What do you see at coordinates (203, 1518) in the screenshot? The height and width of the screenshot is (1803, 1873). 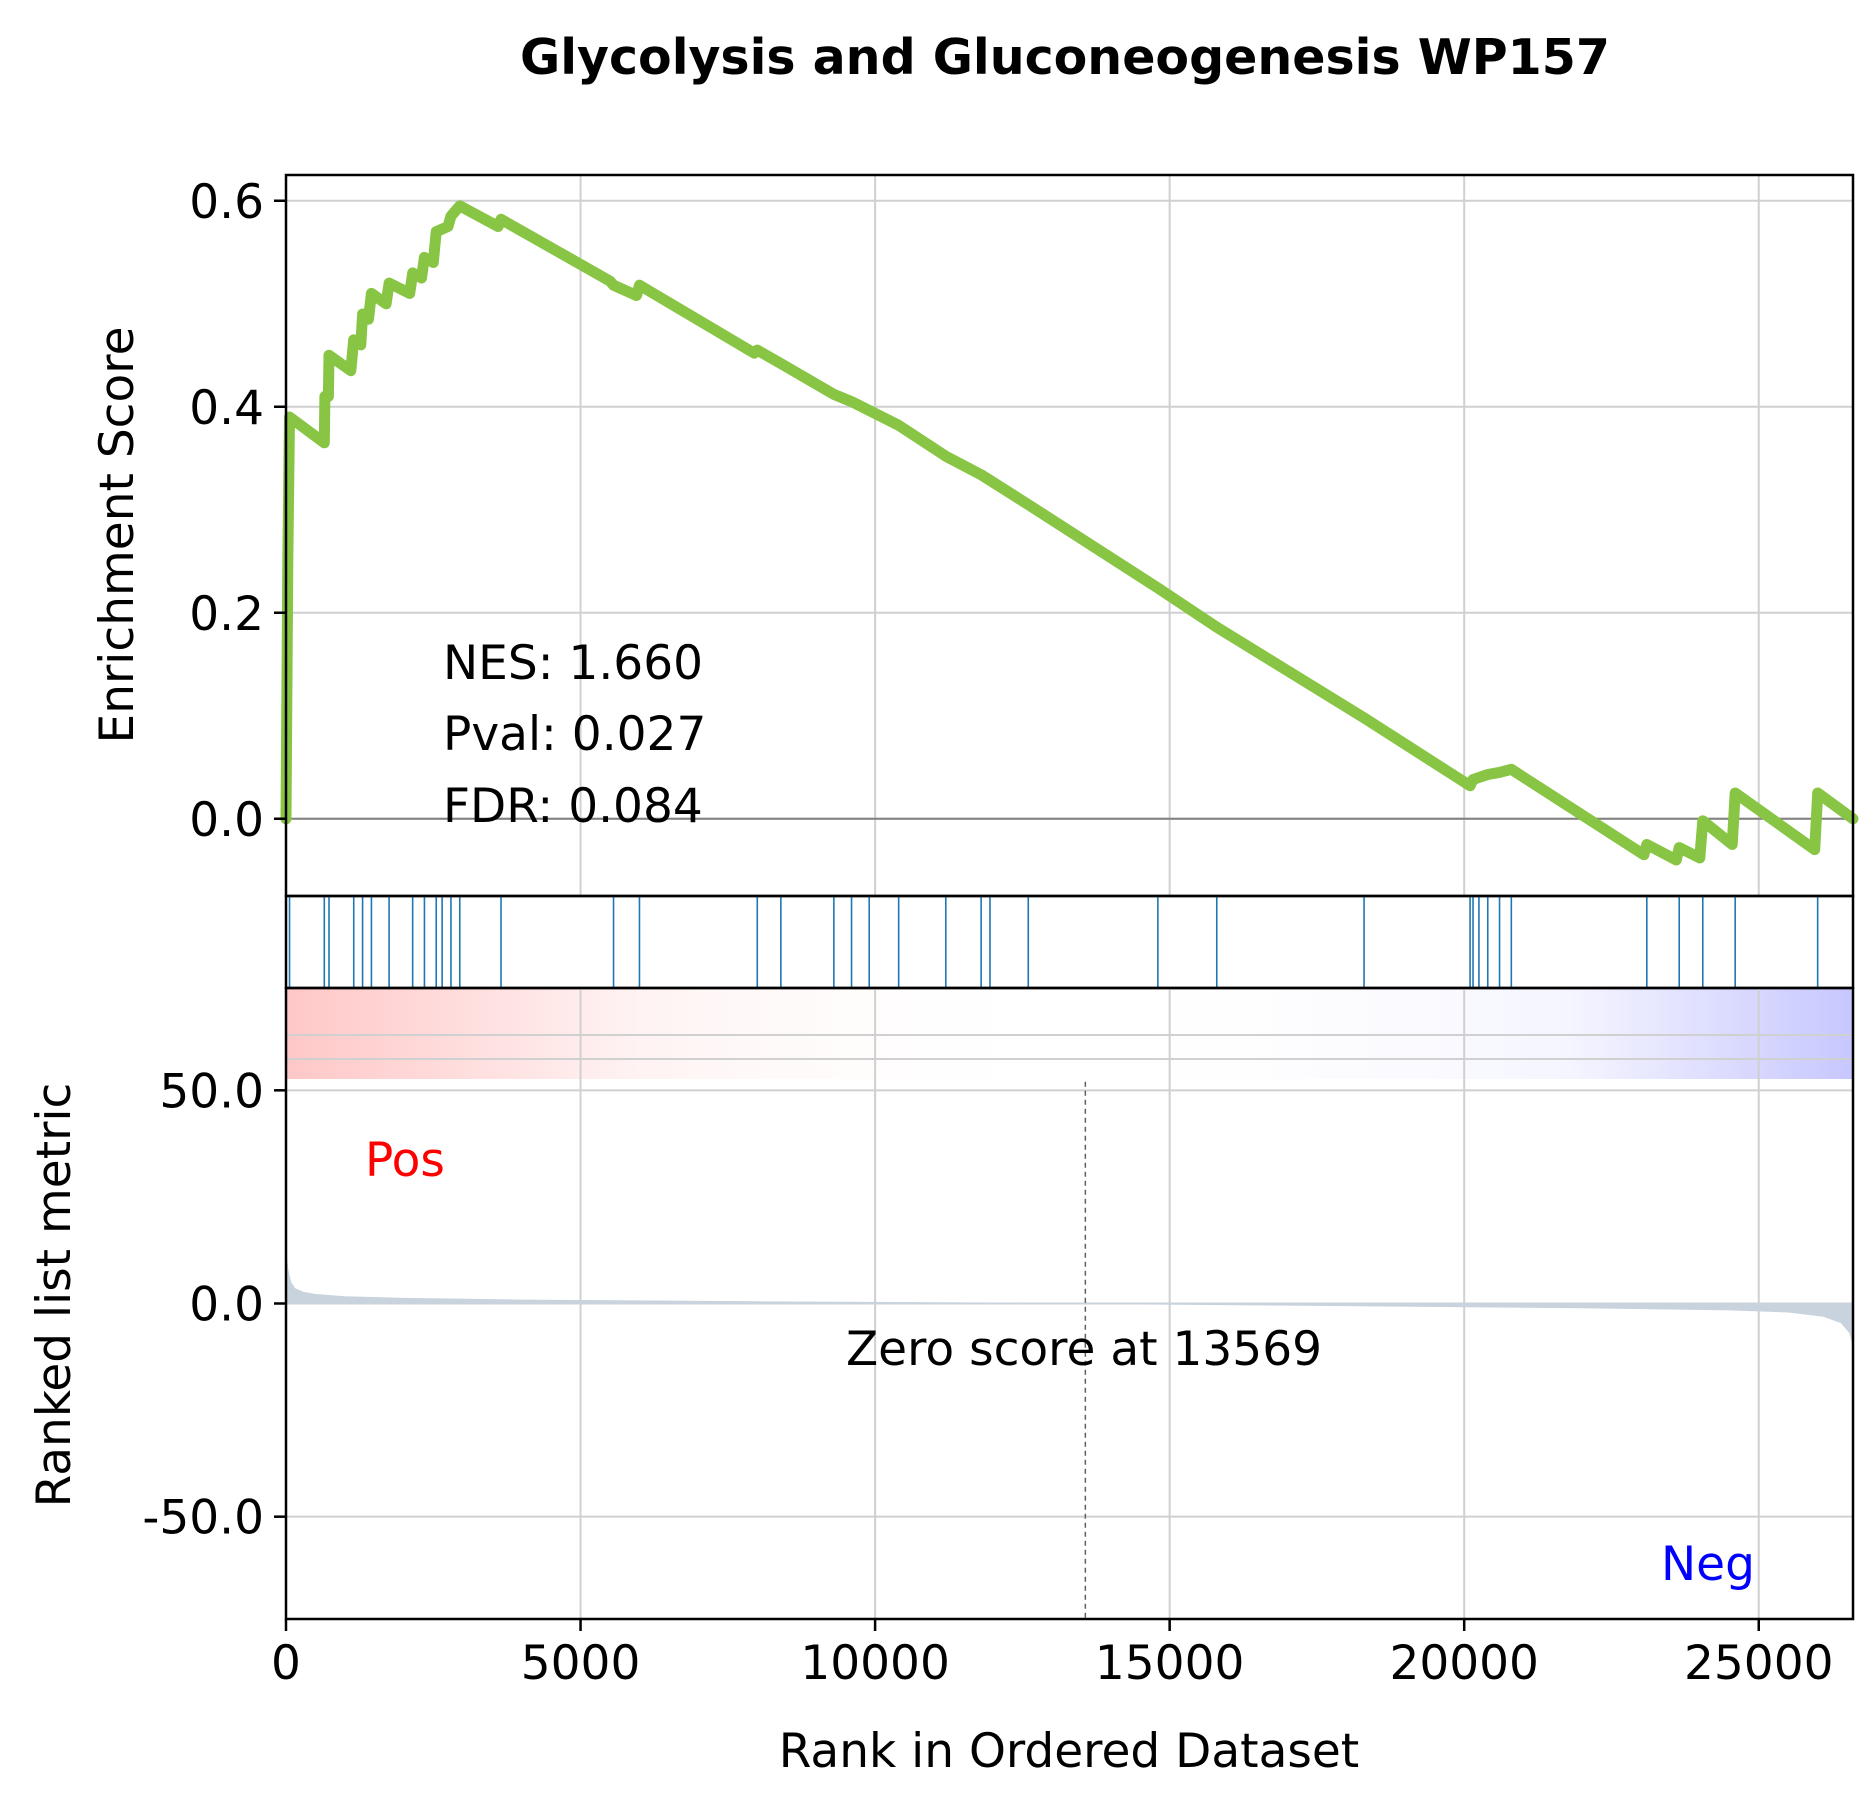 I see `rank-ytick-label-2: -50.0` at bounding box center [203, 1518].